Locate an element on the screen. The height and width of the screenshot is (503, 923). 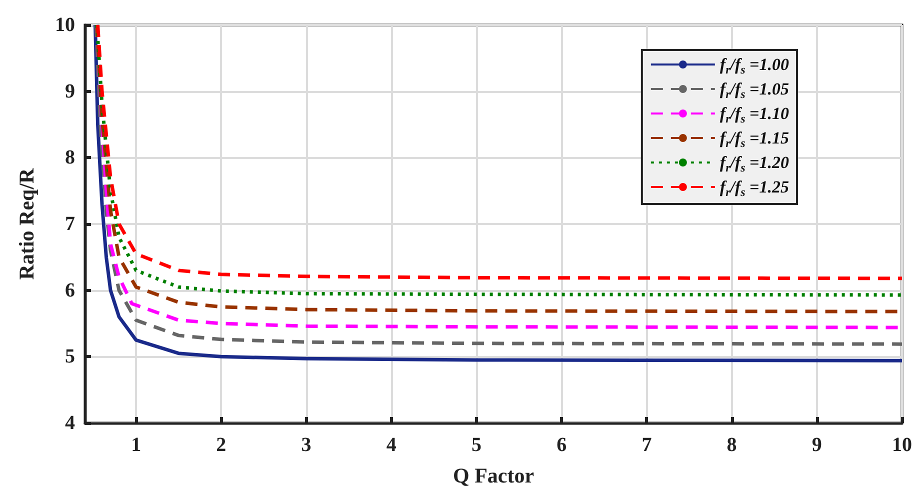
y-tick-label: 4 is located at coordinates (70, 423).